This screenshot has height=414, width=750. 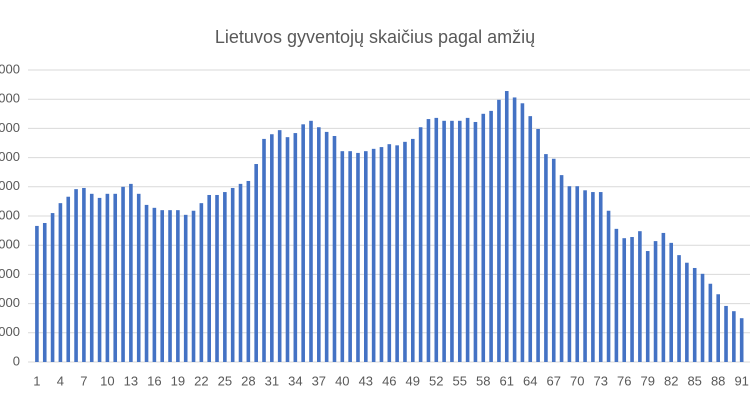 What do you see at coordinates (10, 244) in the screenshot?
I see `y-tick-label: 20000` at bounding box center [10, 244].